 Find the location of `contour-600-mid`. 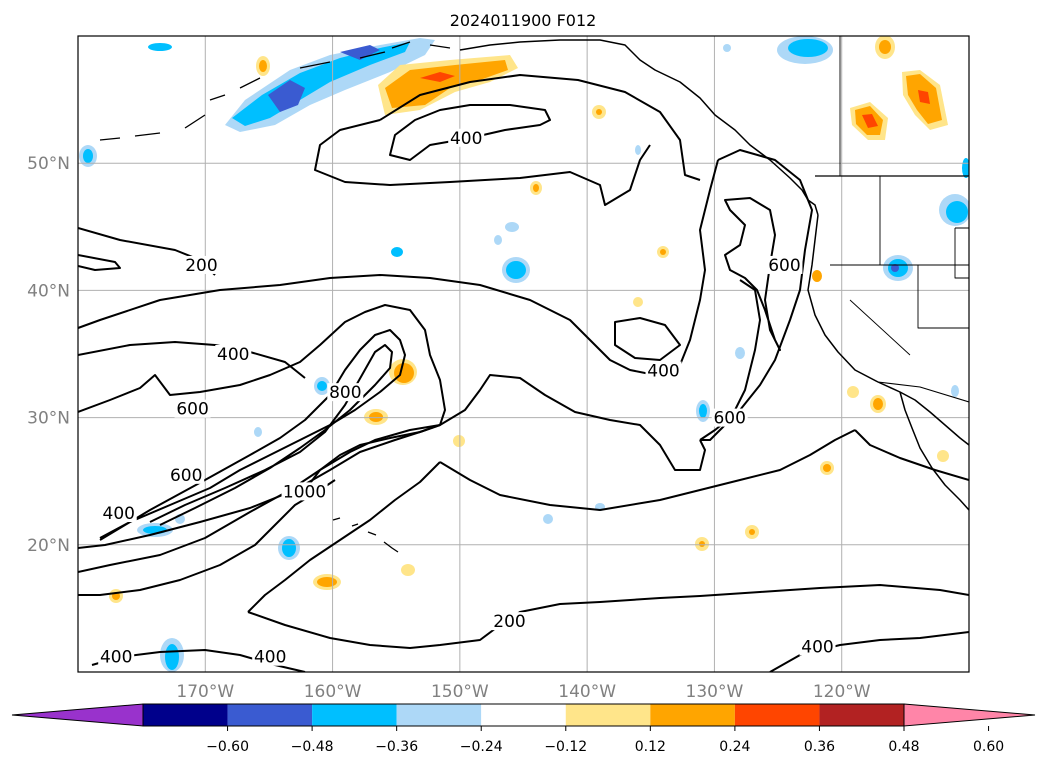

contour-600-mid is located at coordinates (262, 397).